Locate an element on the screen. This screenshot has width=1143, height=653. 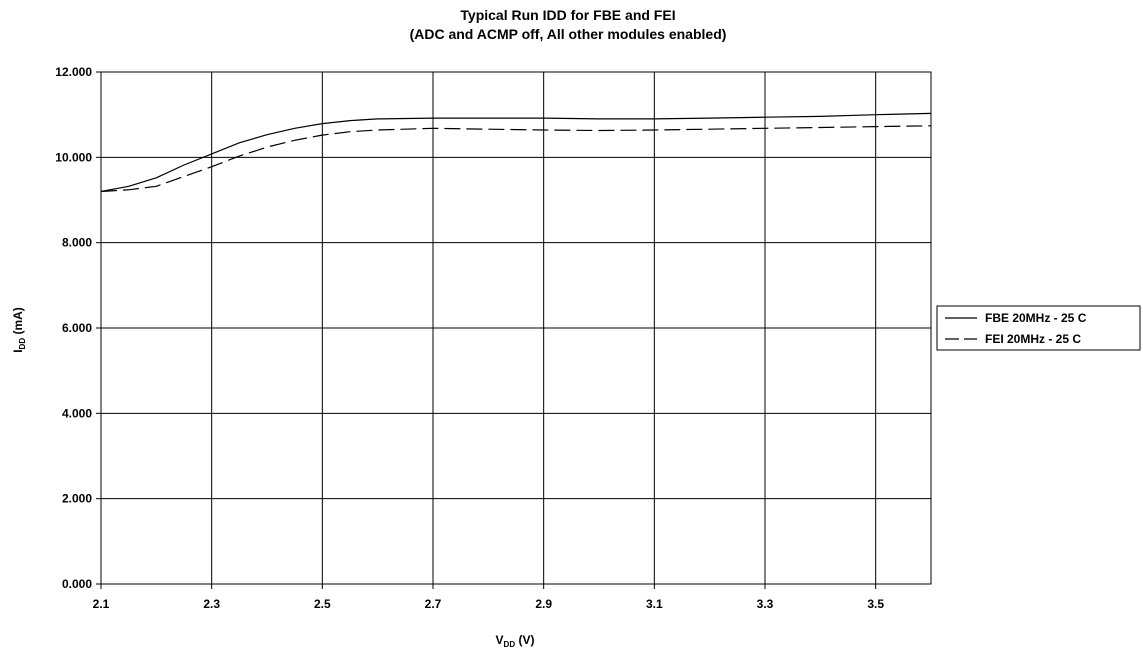
x-tick-label: 2.3 is located at coordinates (211, 604).